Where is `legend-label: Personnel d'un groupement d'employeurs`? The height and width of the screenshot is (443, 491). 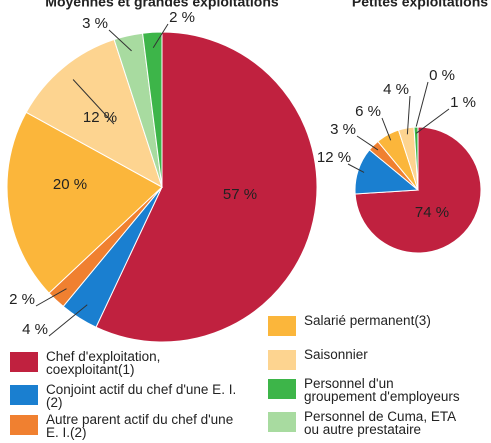
legend-label: Personnel d'un groupement d'employeurs is located at coordinates (382, 390).